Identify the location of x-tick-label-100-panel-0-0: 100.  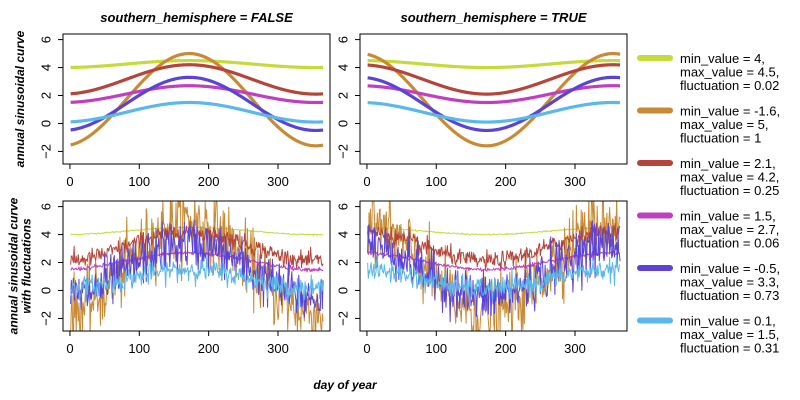
(139, 181).